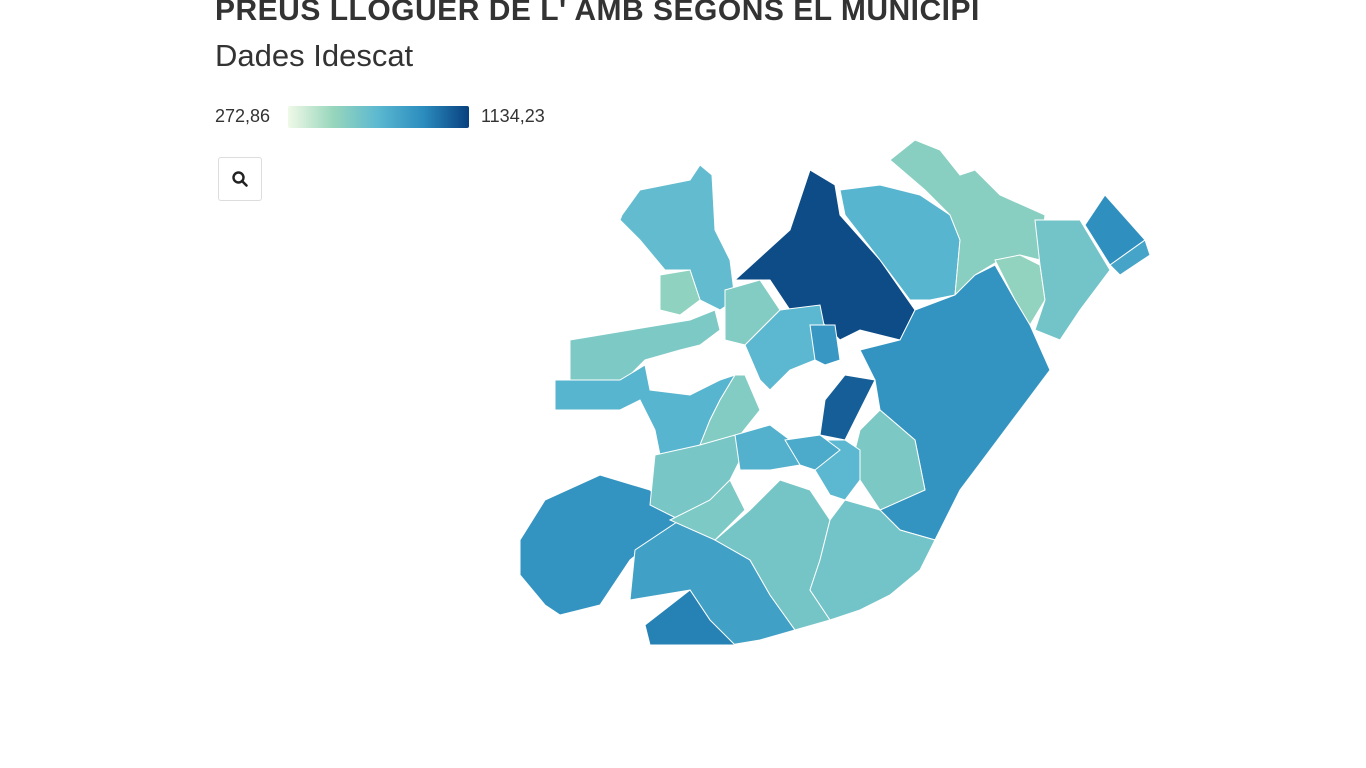  What do you see at coordinates (513, 116) in the screenshot?
I see `legend-max: 1134,23` at bounding box center [513, 116].